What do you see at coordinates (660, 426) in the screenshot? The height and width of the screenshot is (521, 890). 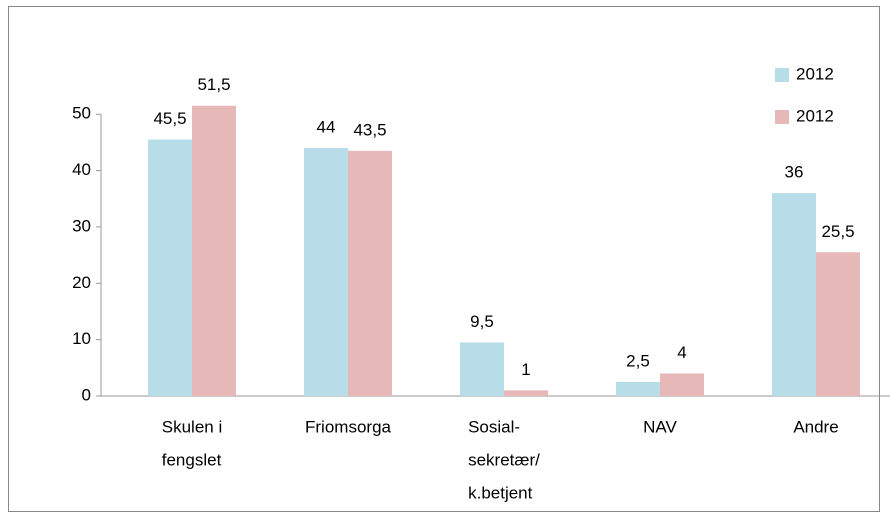 I see `x-tick-label: NAV` at bounding box center [660, 426].